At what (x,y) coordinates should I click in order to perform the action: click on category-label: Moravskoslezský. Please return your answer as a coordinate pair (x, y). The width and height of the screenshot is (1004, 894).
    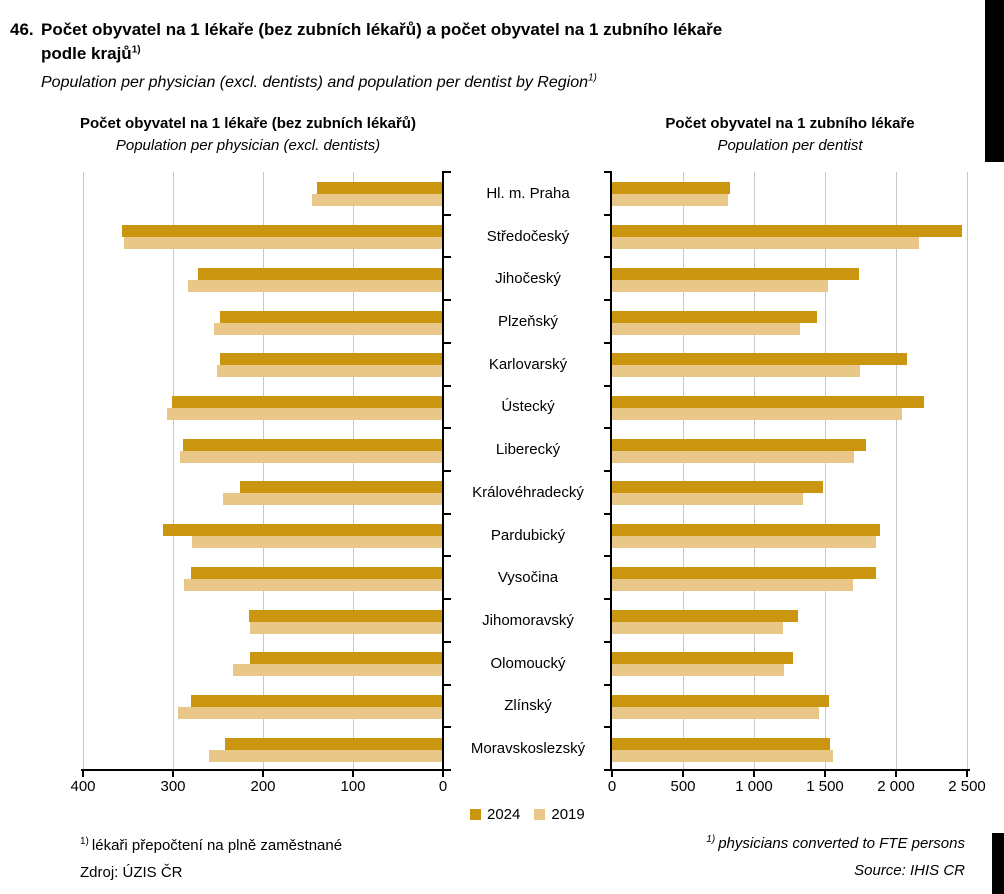
    Looking at the image, I should click on (528, 749).